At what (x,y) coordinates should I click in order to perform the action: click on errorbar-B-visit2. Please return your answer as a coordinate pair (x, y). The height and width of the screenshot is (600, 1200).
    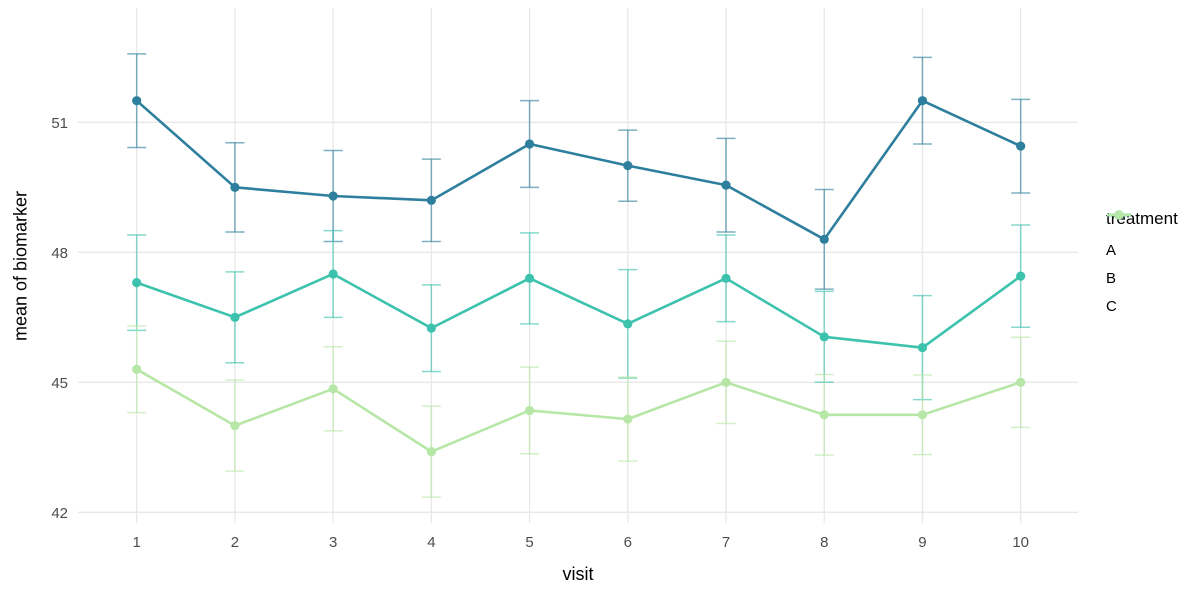
    Looking at the image, I should click on (235, 317).